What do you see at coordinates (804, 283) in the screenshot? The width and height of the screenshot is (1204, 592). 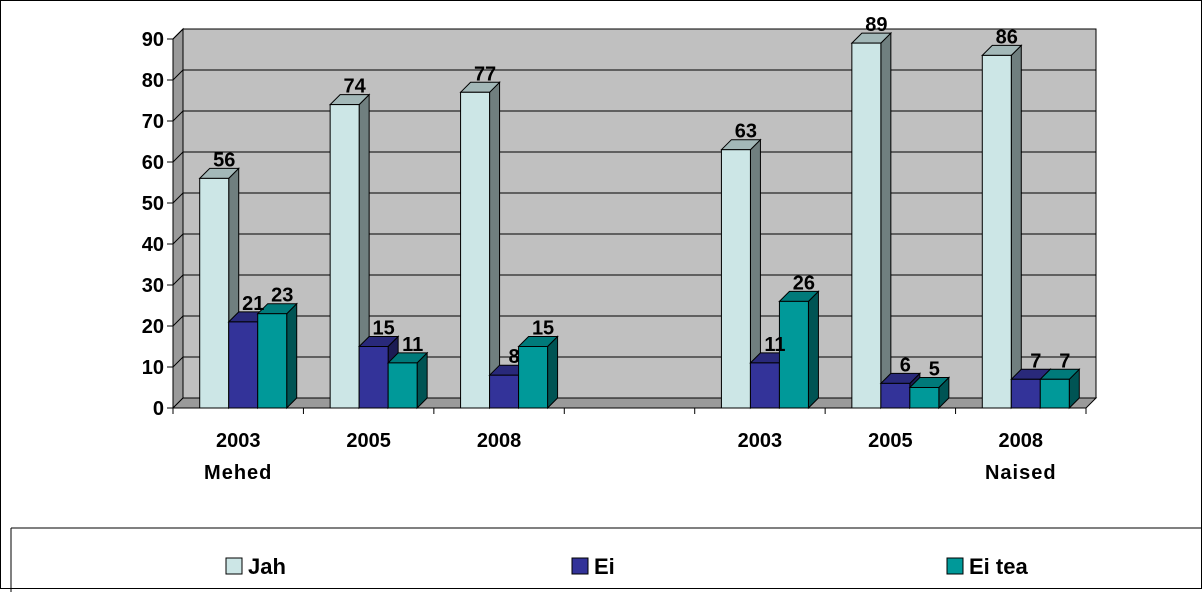 I see `data-label: 26` at bounding box center [804, 283].